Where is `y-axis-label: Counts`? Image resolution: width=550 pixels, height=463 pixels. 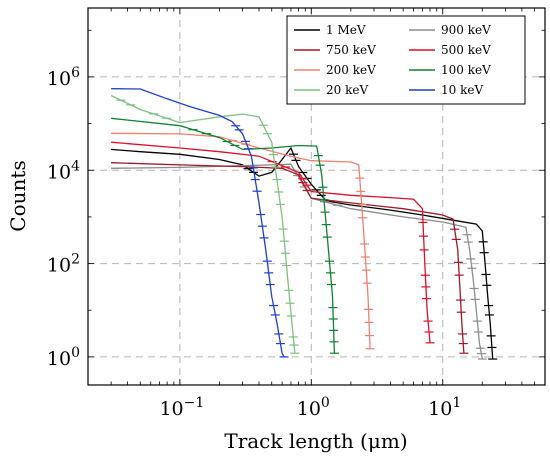 y-axis-label: Counts is located at coordinates (18, 195).